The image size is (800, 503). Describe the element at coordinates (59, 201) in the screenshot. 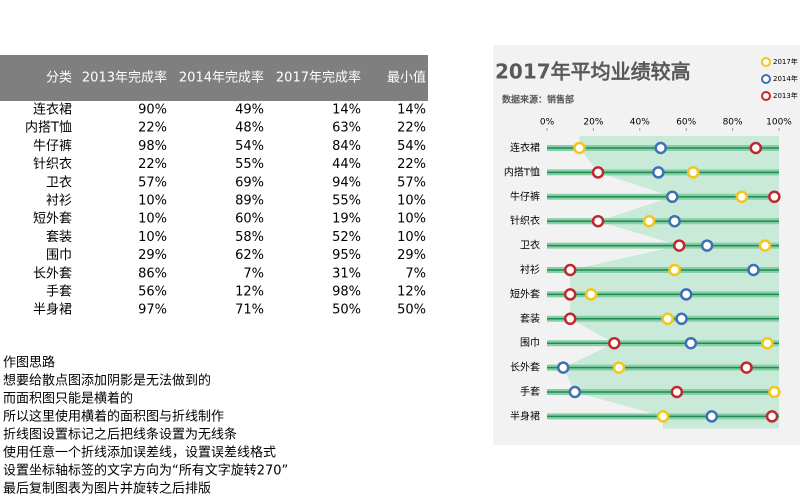

I see `table-cell: 衬衫` at that location.